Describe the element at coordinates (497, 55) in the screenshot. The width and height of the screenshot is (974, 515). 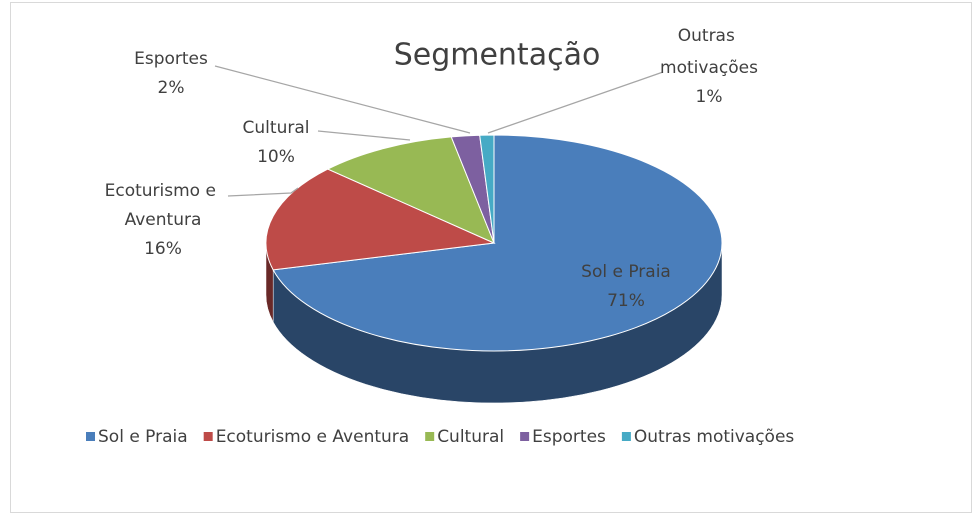
I see `chart-title: Segmentação` at that location.